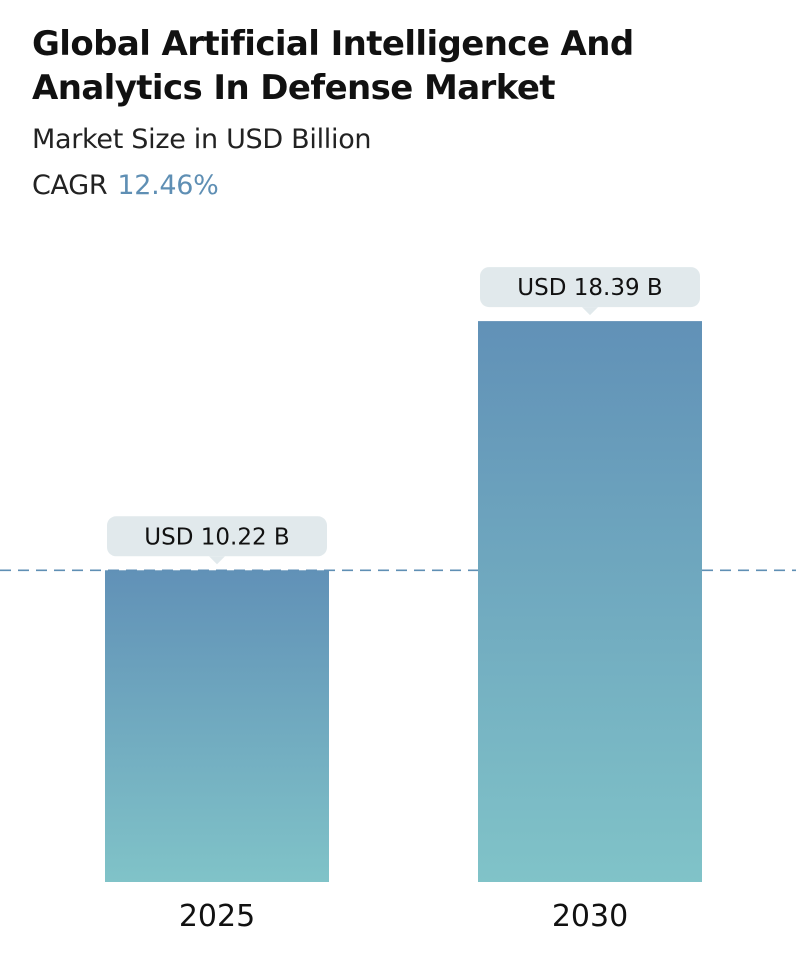 Image resolution: width=796 pixels, height=959 pixels. What do you see at coordinates (333, 44) in the screenshot?
I see `chart-title-line-1: Global Artificial Intelligence And` at bounding box center [333, 44].